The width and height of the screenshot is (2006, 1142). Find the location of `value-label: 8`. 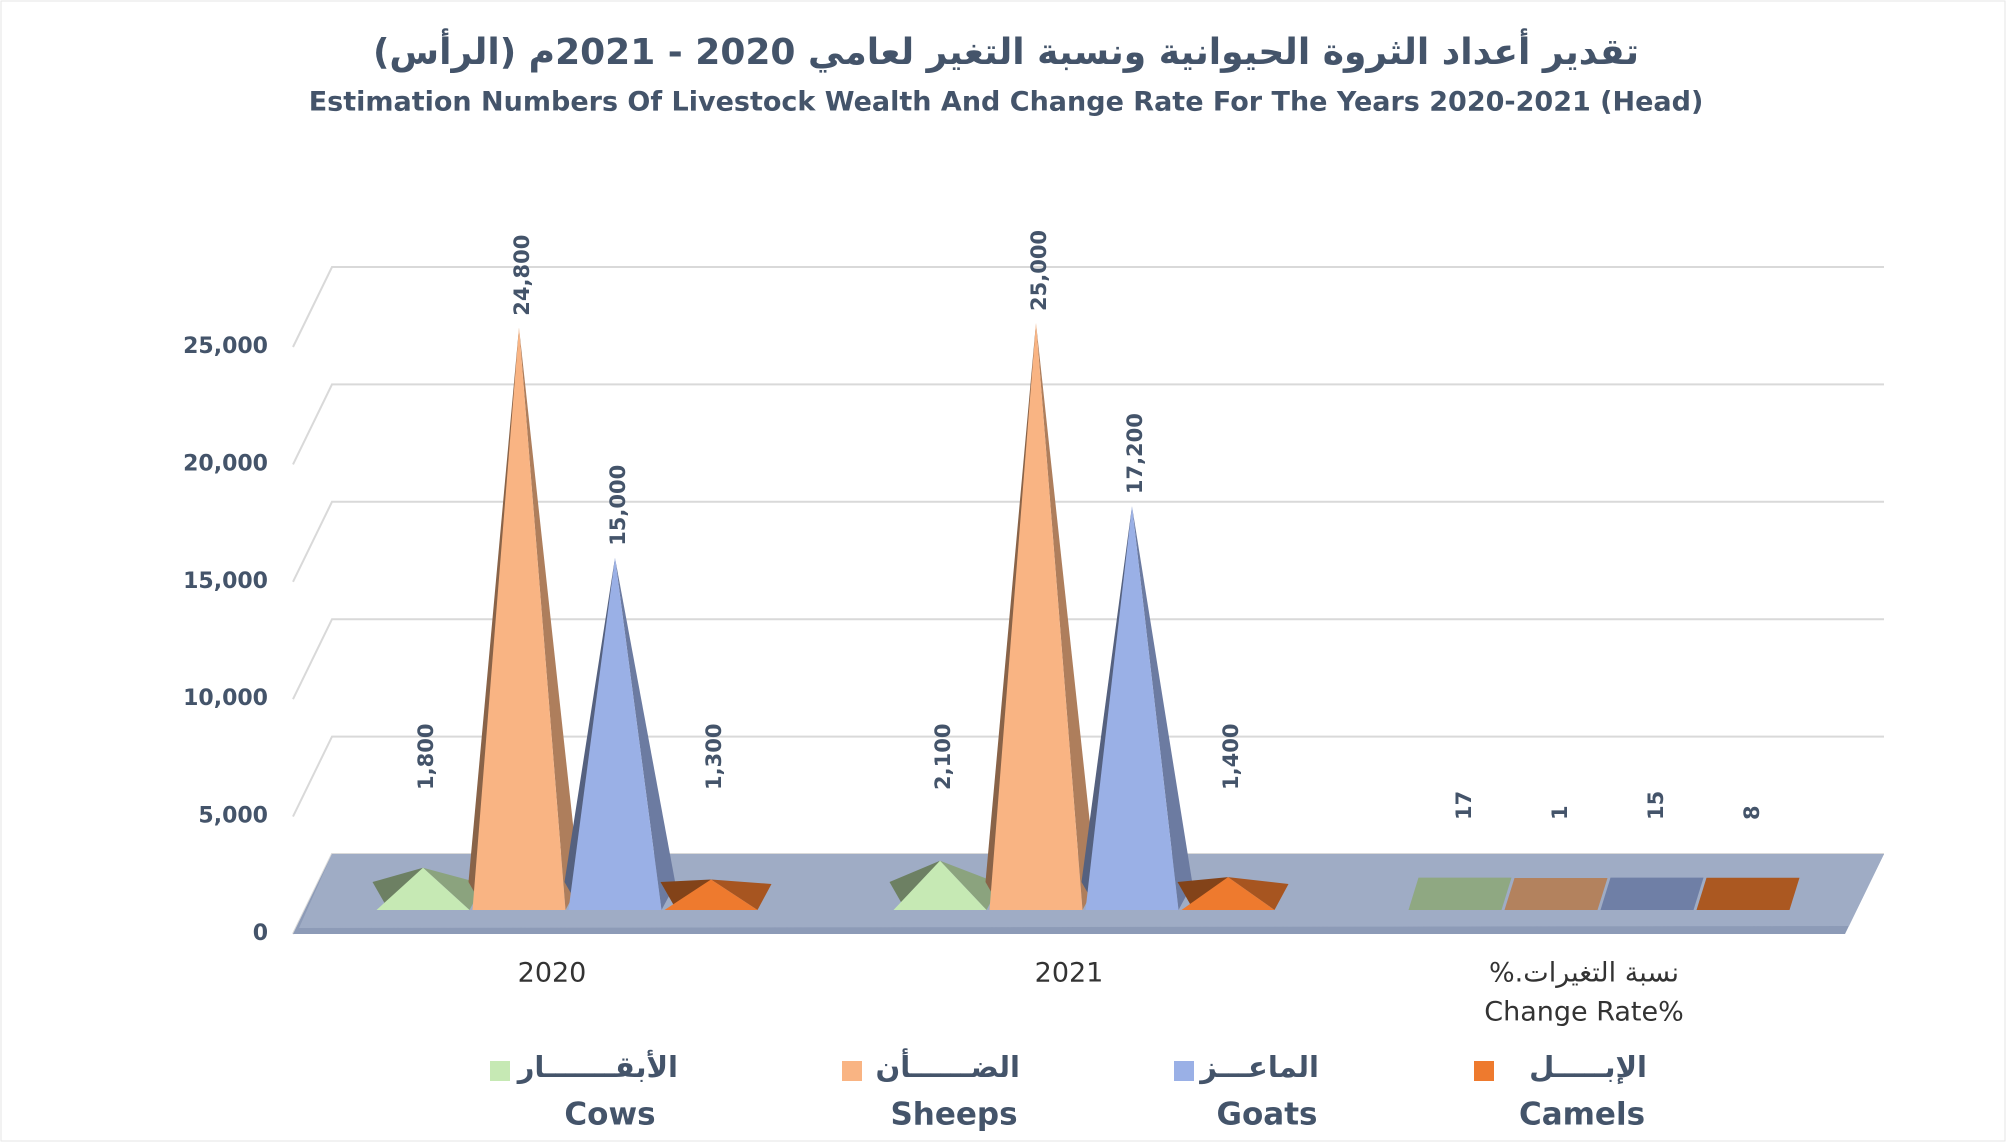

value-label: 8 is located at coordinates (1752, 812).